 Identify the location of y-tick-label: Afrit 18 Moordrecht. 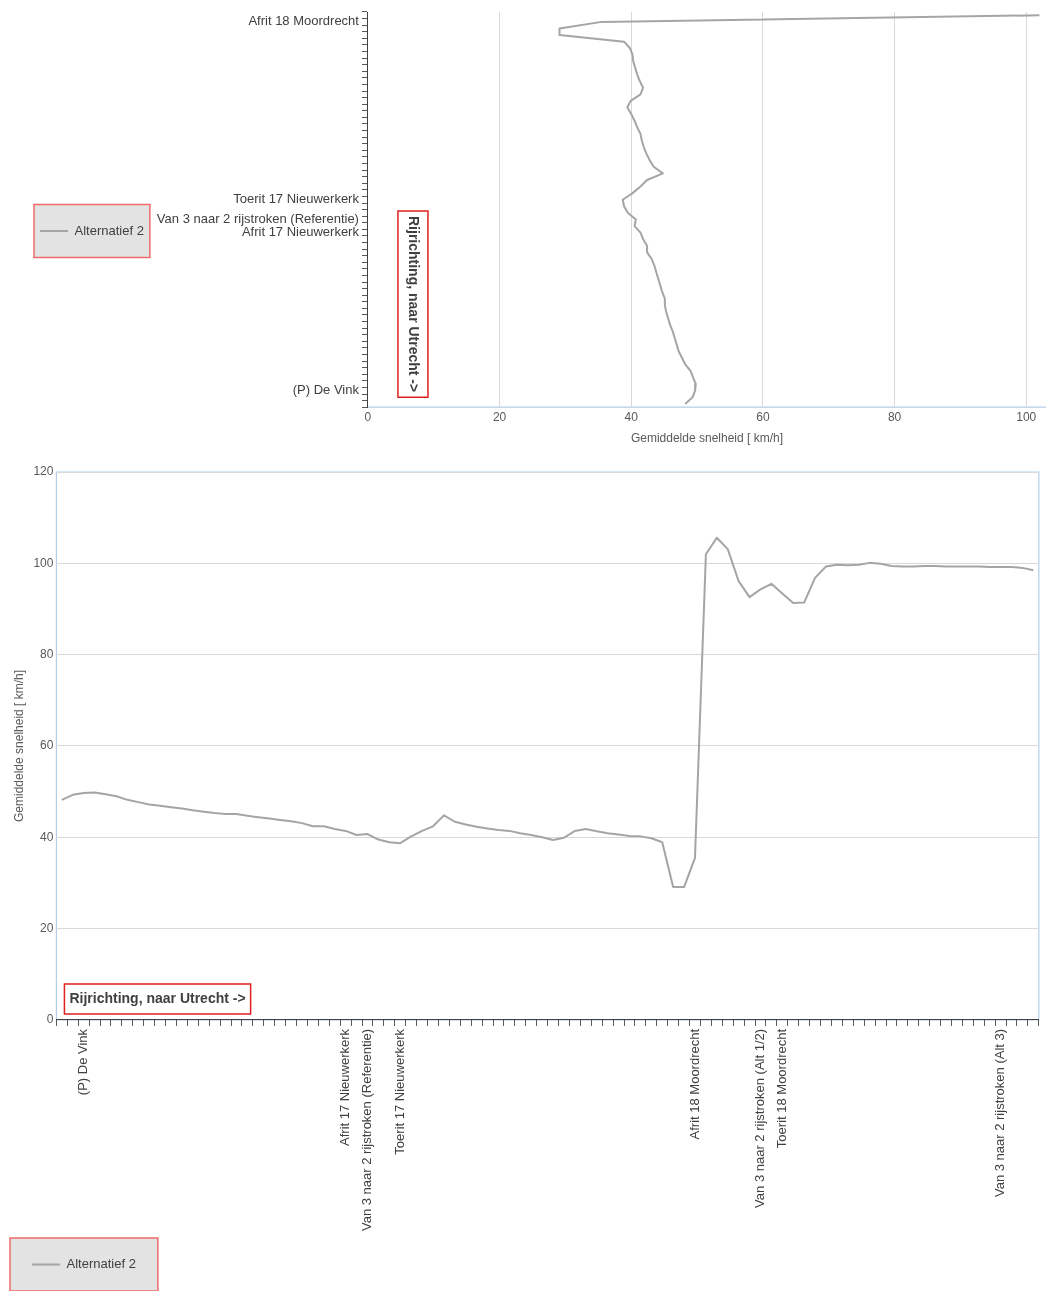
(304, 21).